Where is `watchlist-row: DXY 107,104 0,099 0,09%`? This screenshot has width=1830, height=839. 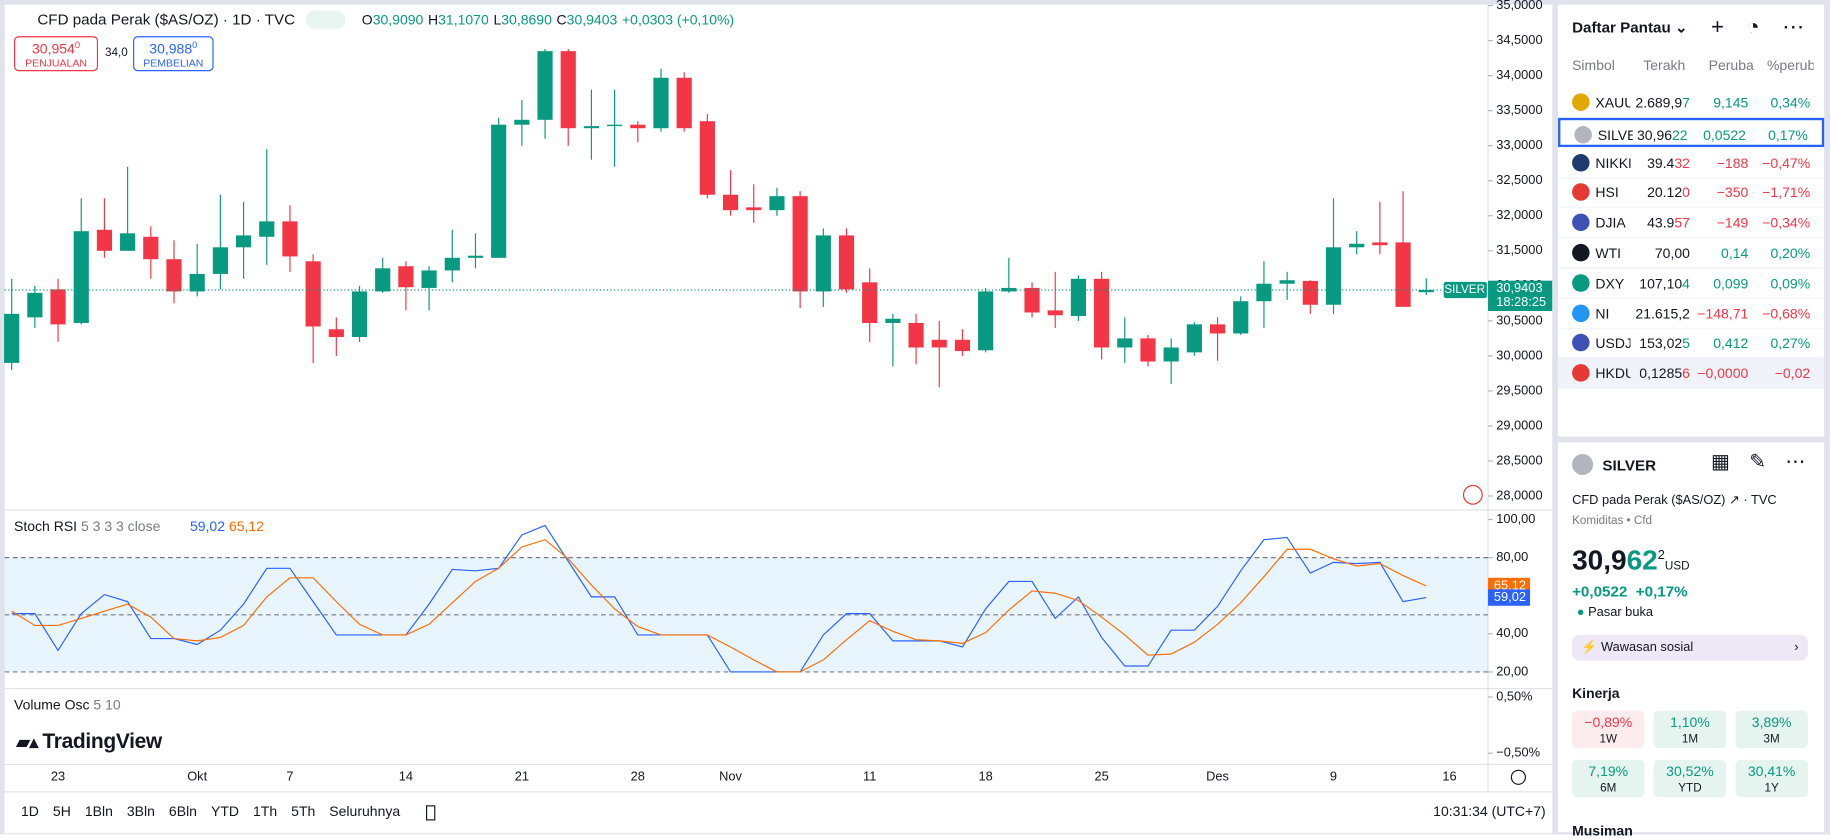
watchlist-row: DXY 107,104 0,099 0,09% is located at coordinates (1691, 283).